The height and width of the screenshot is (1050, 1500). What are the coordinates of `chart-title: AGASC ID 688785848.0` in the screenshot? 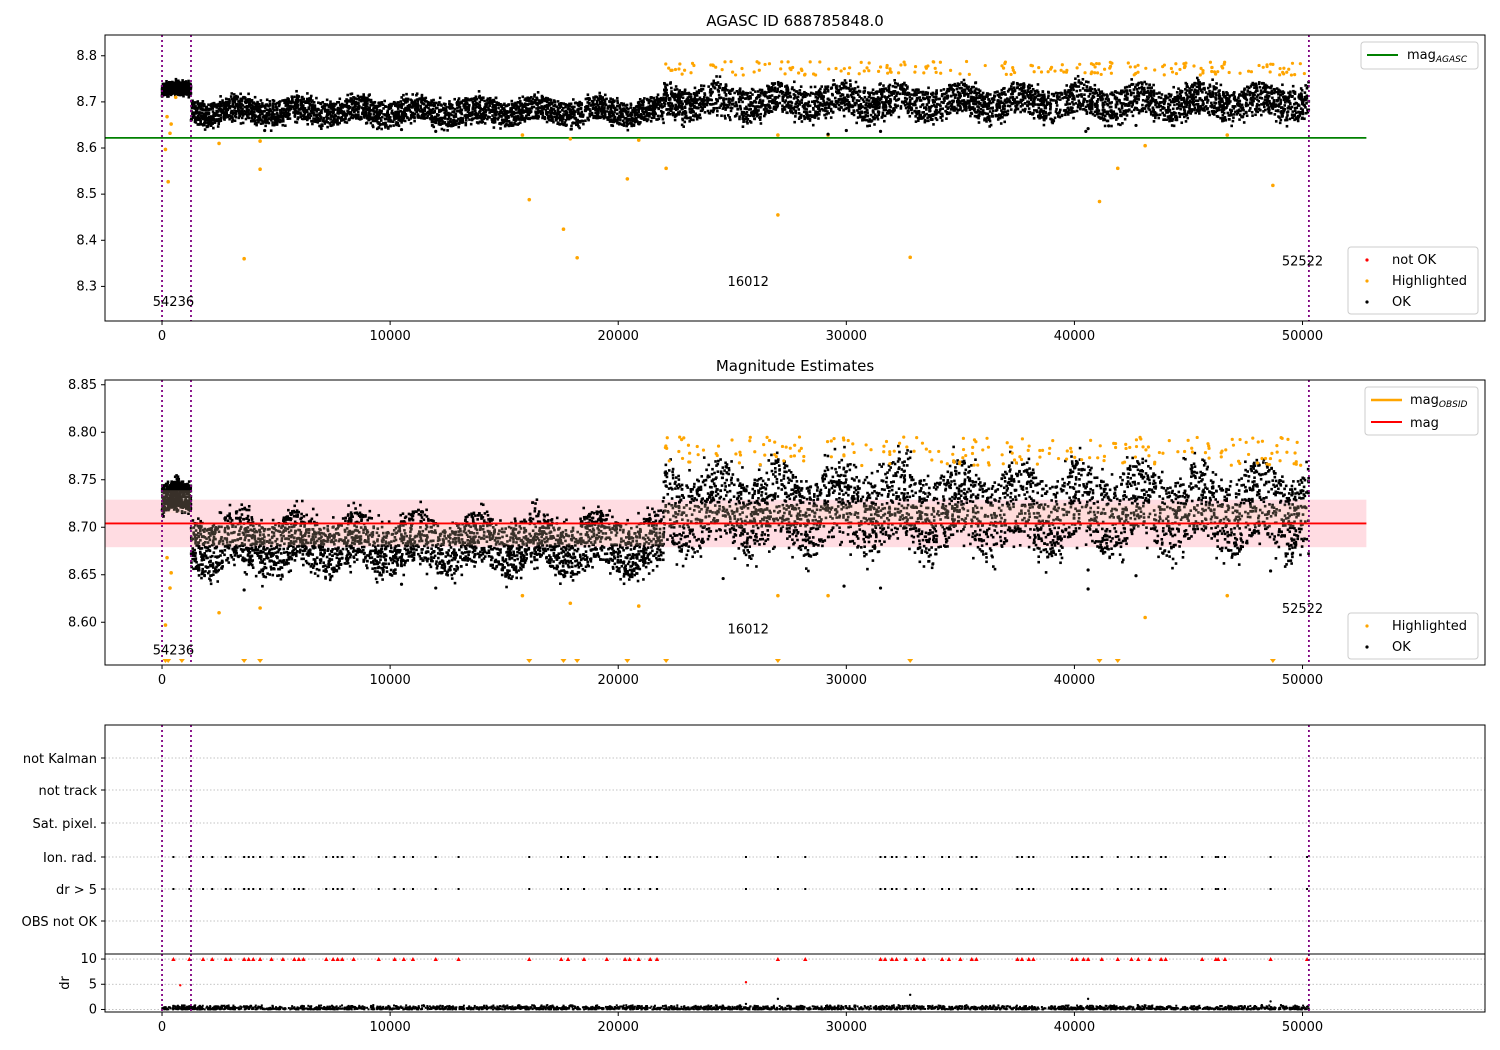 It's located at (795, 21).